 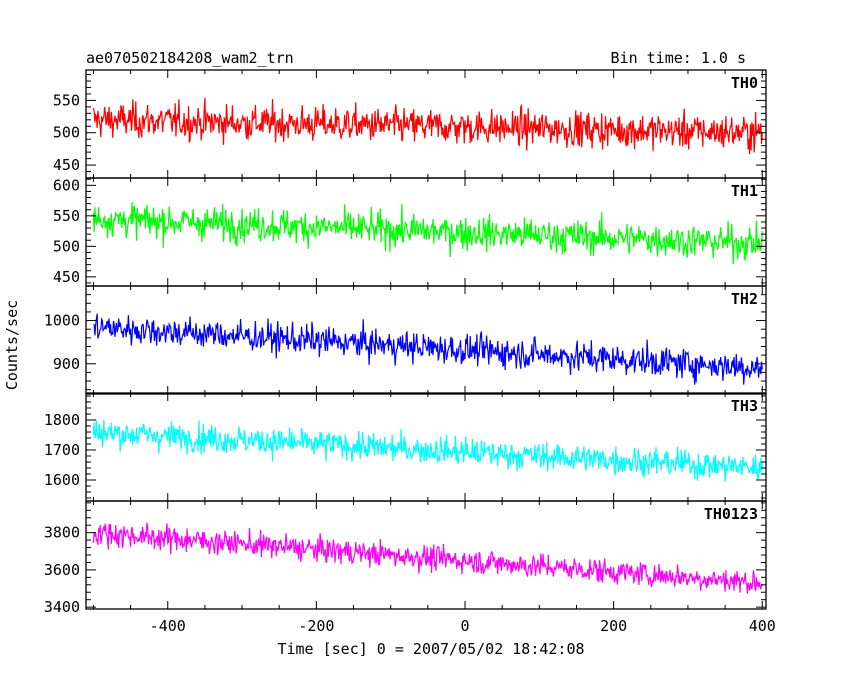 I want to click on panel-label: TH1, so click(x=744, y=191).